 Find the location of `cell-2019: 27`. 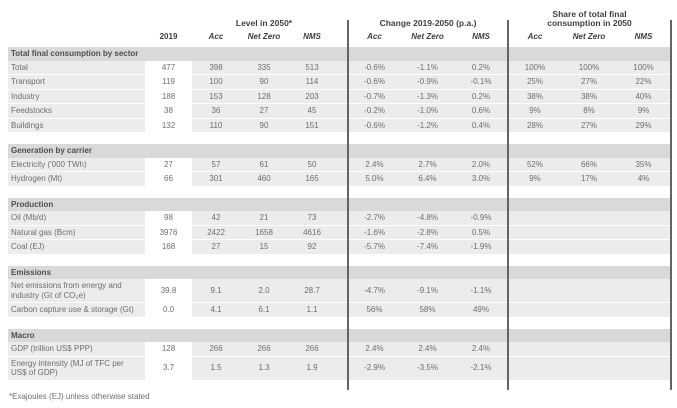

cell-2019: 27 is located at coordinates (168, 164).